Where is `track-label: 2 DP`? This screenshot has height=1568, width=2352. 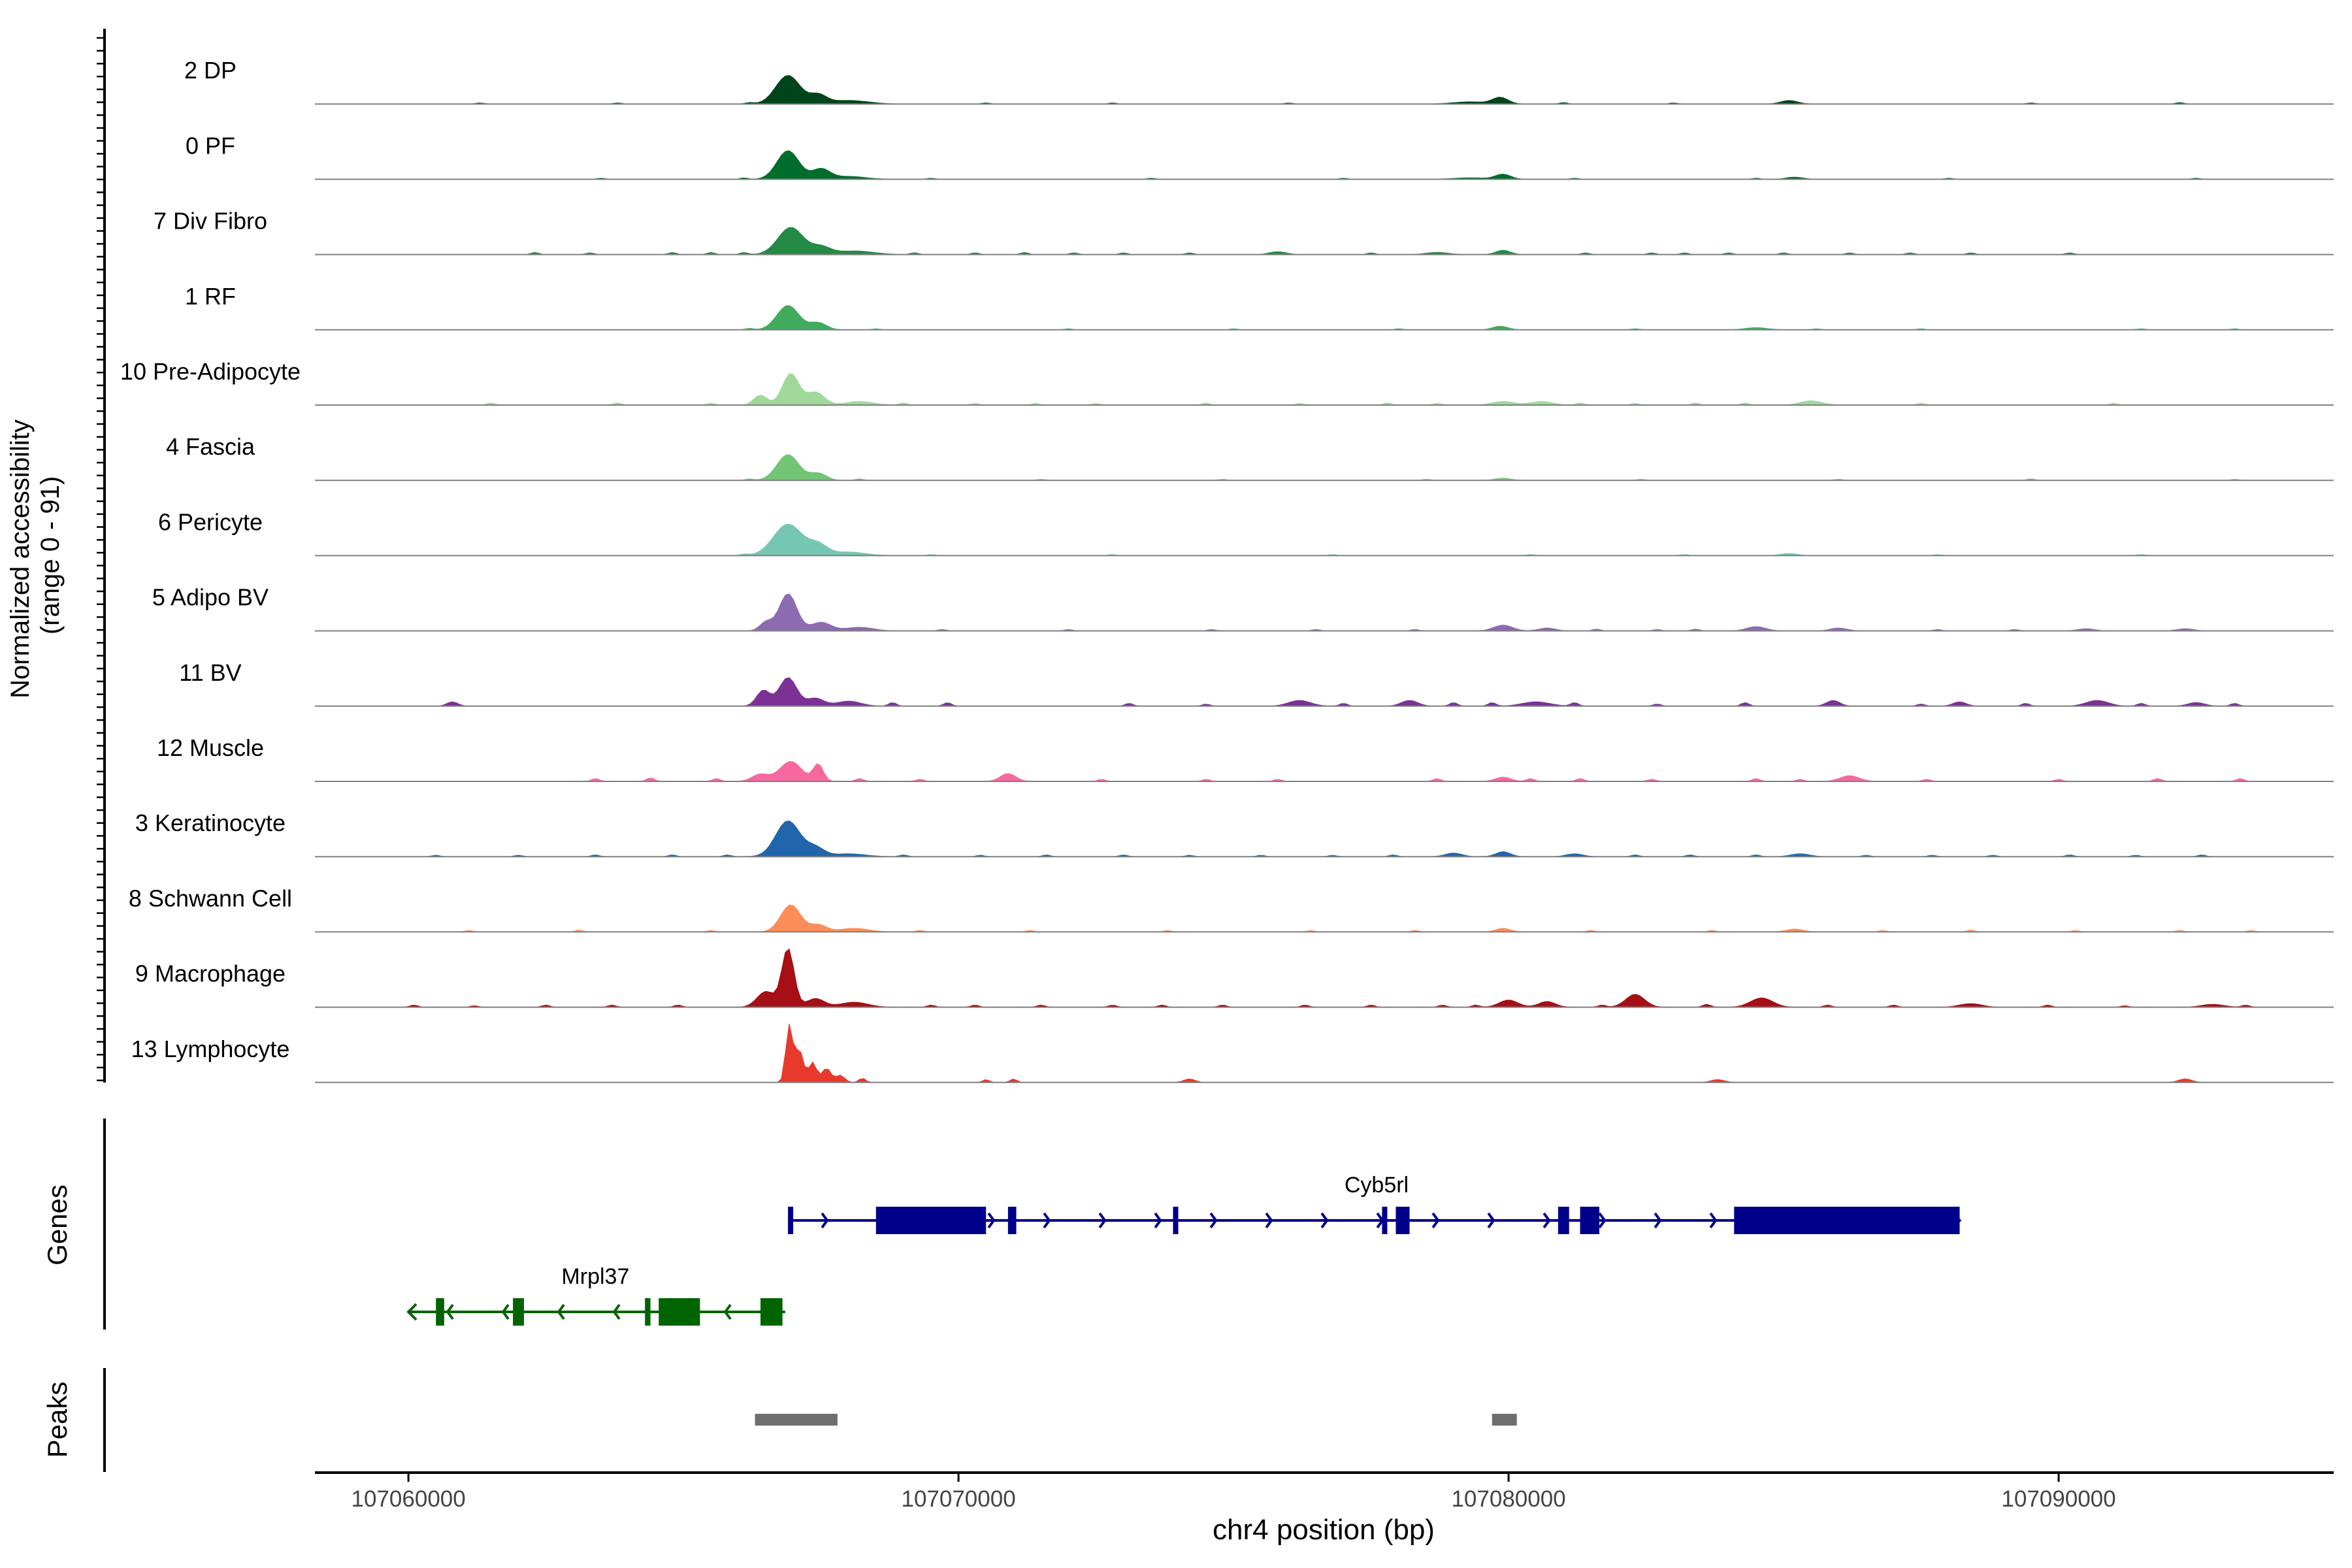
track-label: 2 DP is located at coordinates (210, 70).